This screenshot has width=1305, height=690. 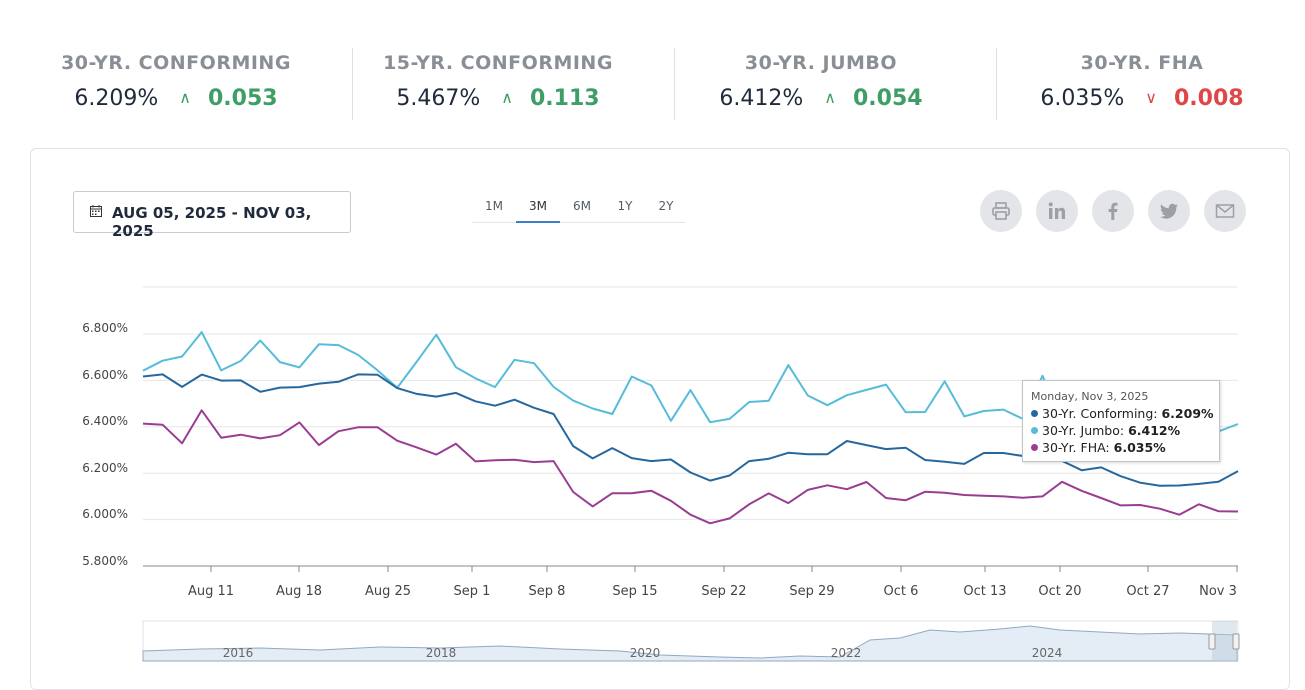 What do you see at coordinates (1142, 63) in the screenshot?
I see `rate-label: 30-YR. FHA` at bounding box center [1142, 63].